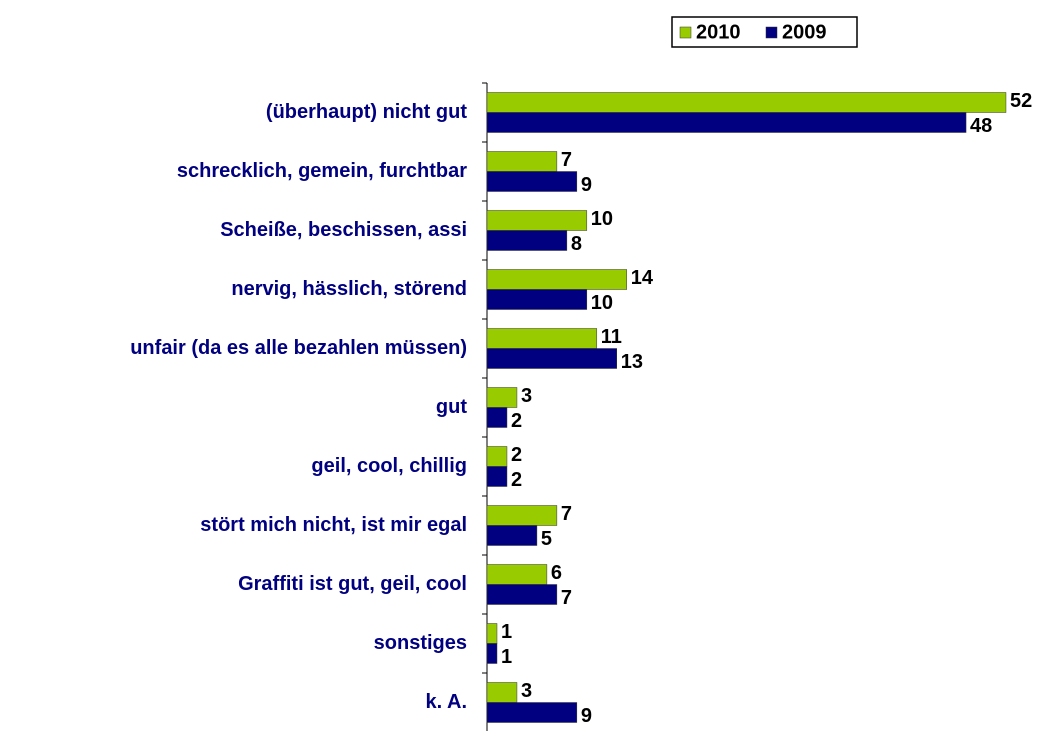 This screenshot has height=731, width=1045. What do you see at coordinates (576, 244) in the screenshot?
I see `value-label: 8` at bounding box center [576, 244].